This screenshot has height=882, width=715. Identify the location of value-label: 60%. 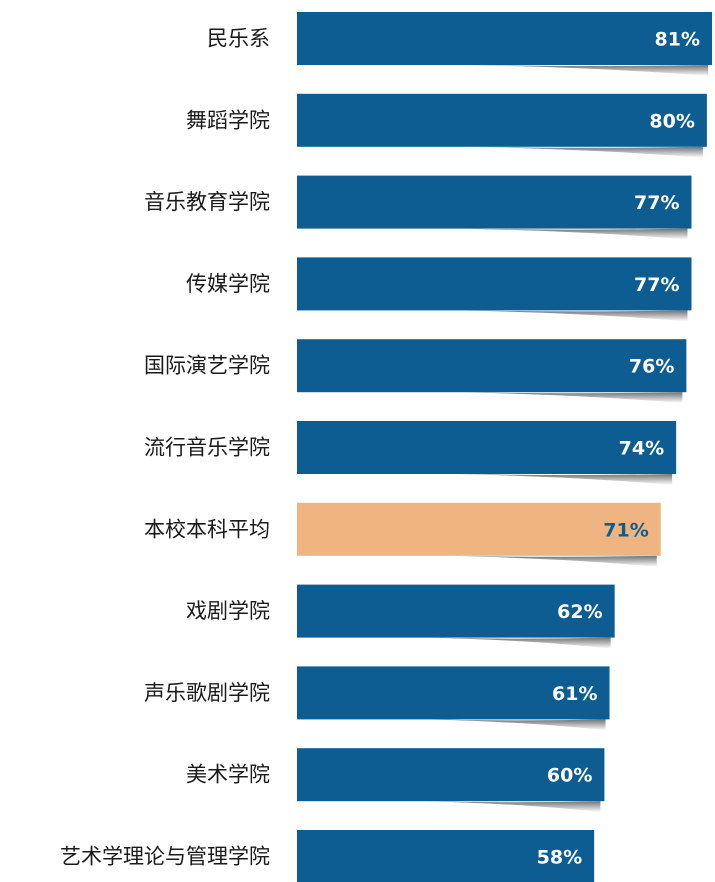
(569, 776).